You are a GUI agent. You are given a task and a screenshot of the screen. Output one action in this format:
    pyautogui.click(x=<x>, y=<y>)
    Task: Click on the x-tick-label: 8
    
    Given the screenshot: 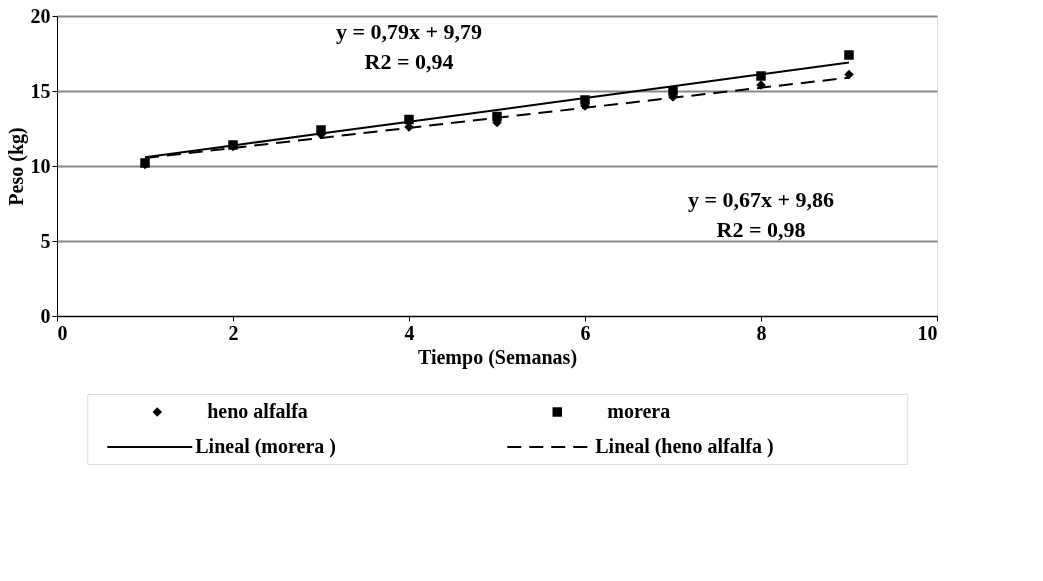 What is the action you would take?
    pyautogui.click(x=761, y=332)
    